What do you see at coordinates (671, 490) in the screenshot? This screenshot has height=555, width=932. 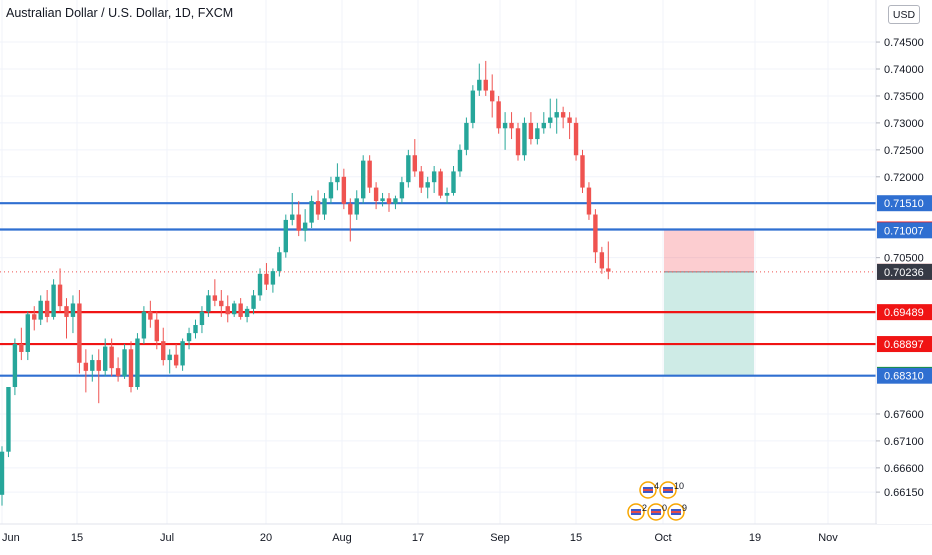 I see `event-flag-icon: 10` at bounding box center [671, 490].